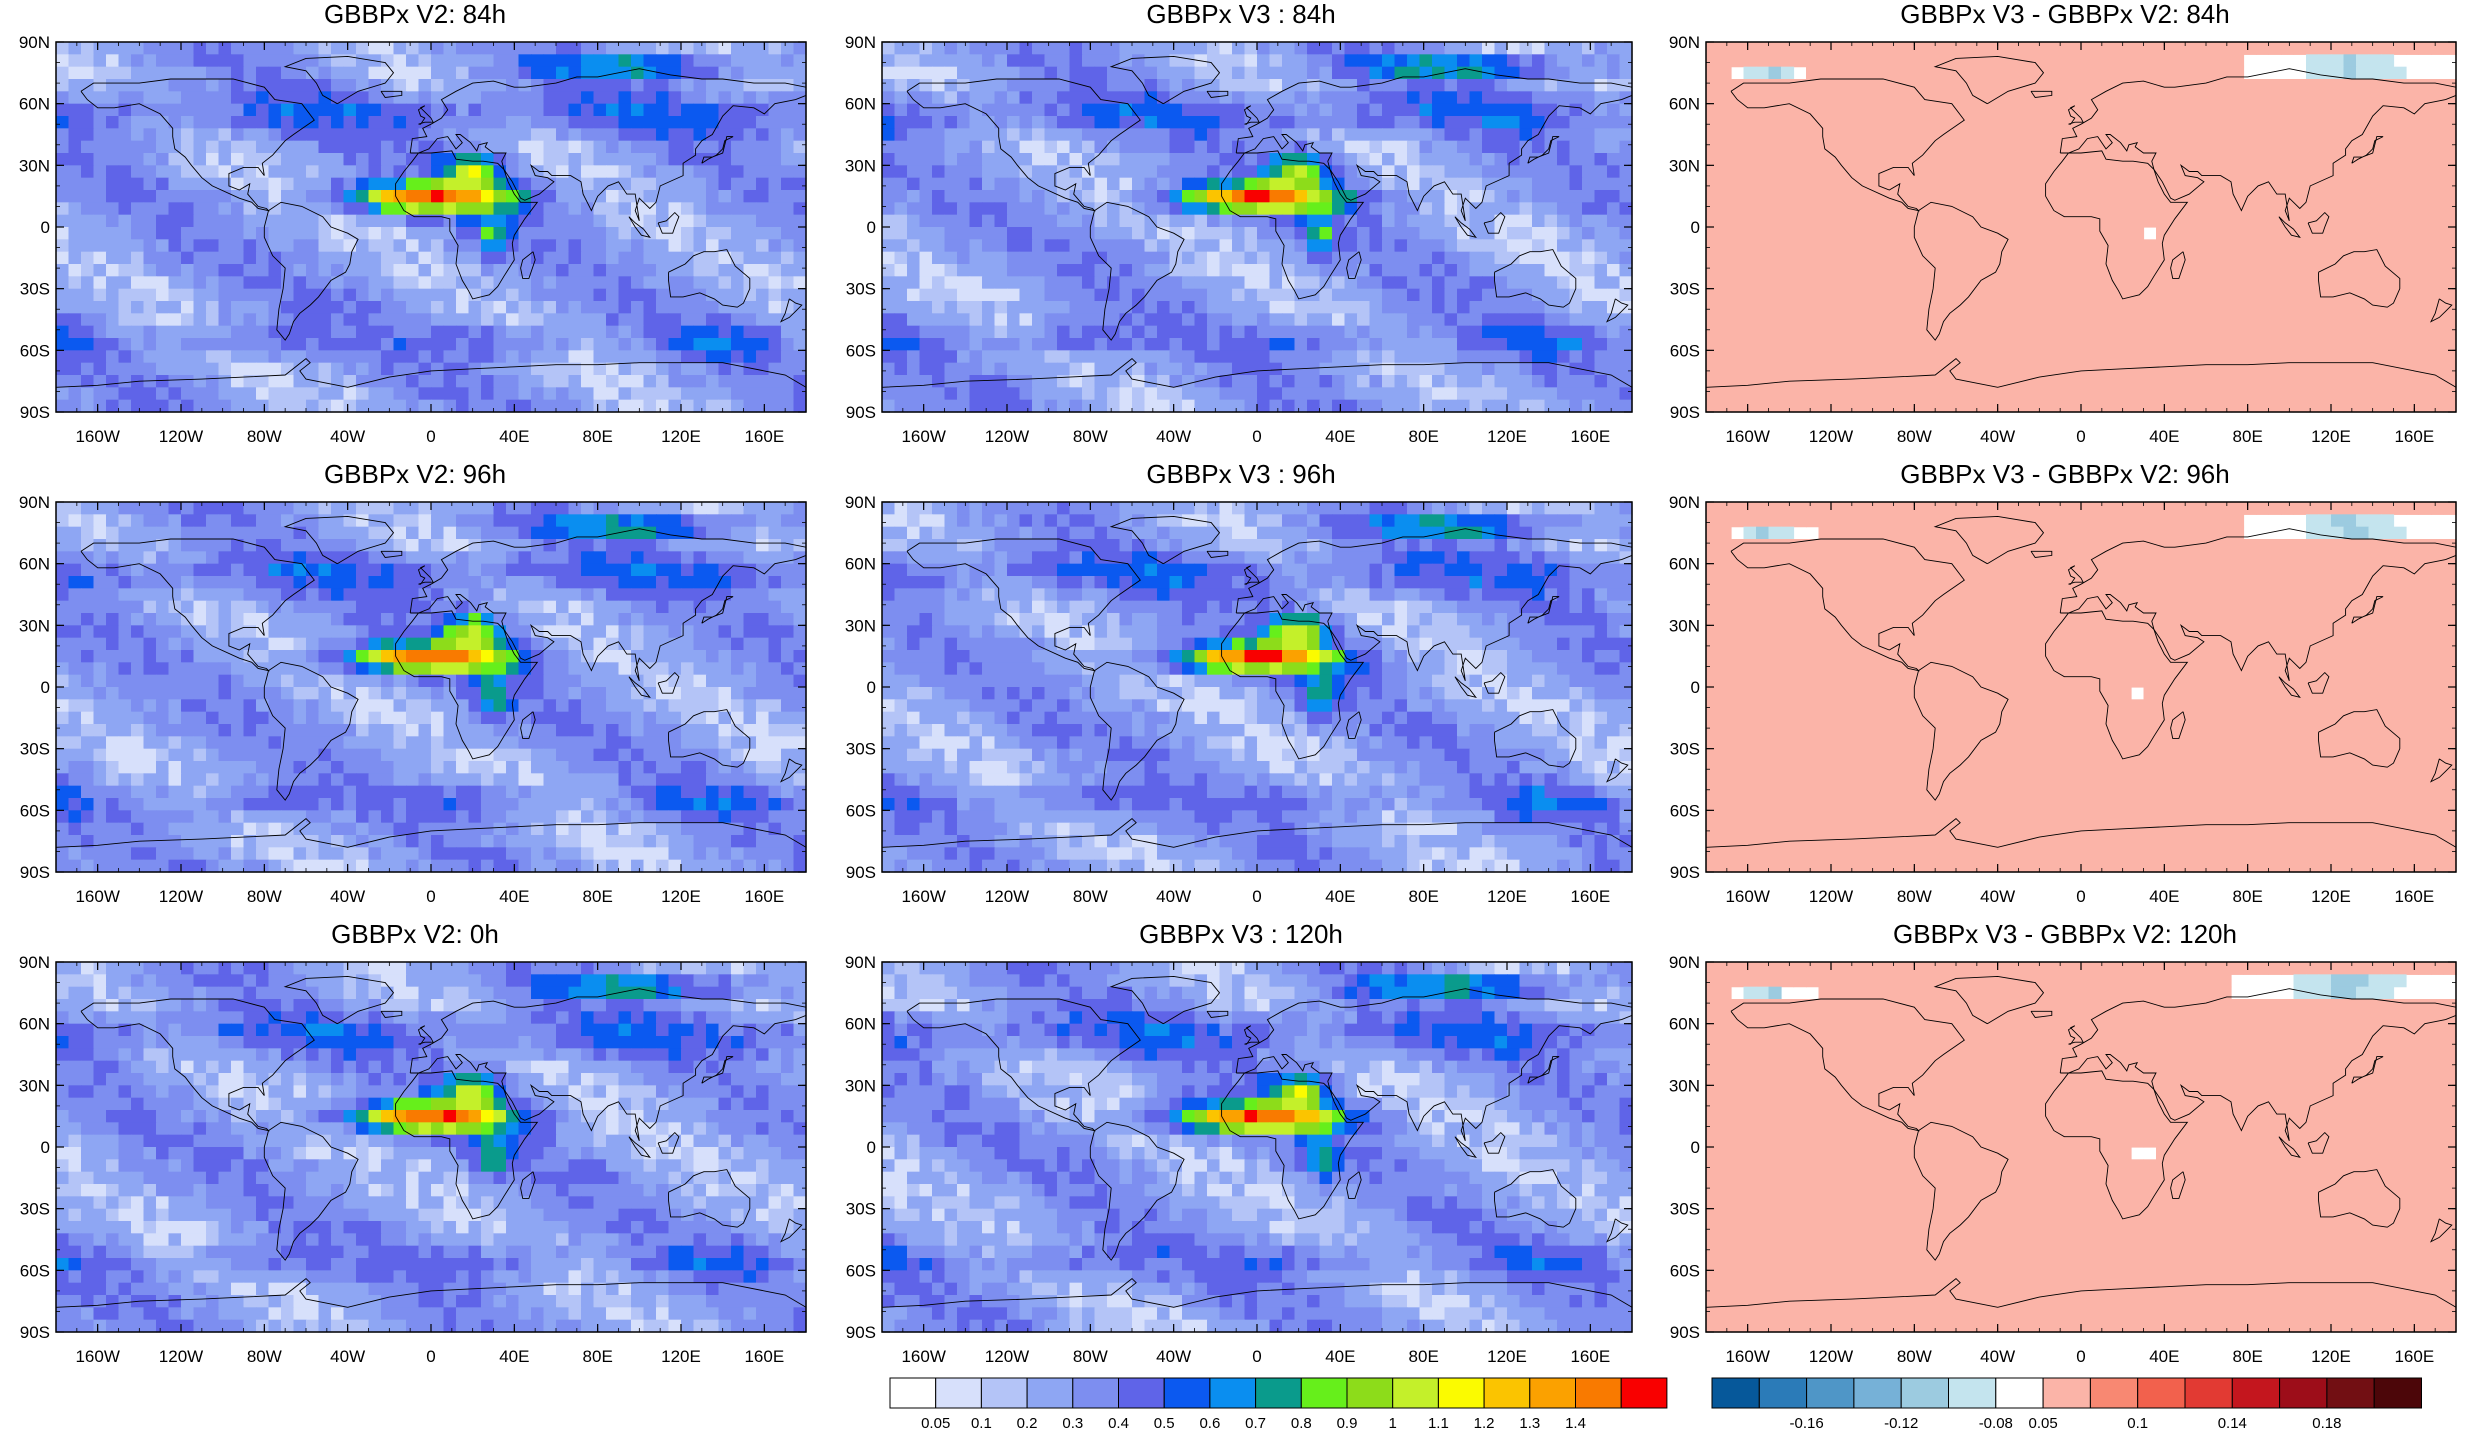  I want to click on coastlines, so click(431, 221).